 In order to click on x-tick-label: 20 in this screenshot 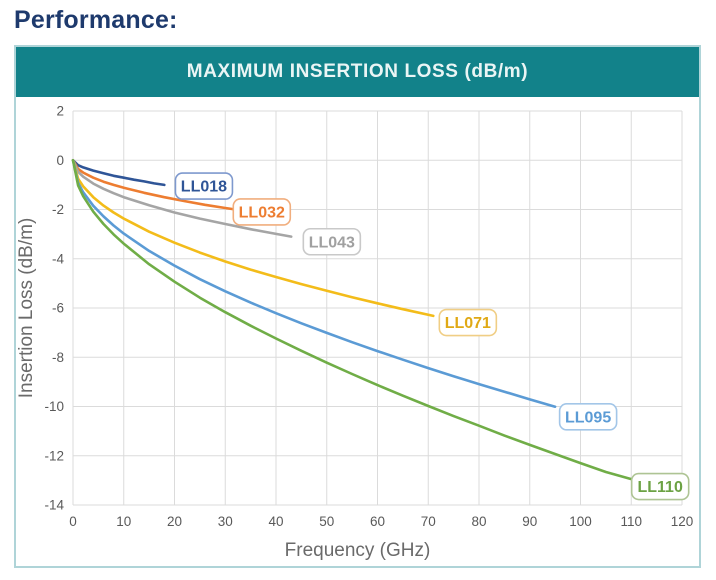, I will do `click(174, 521)`.